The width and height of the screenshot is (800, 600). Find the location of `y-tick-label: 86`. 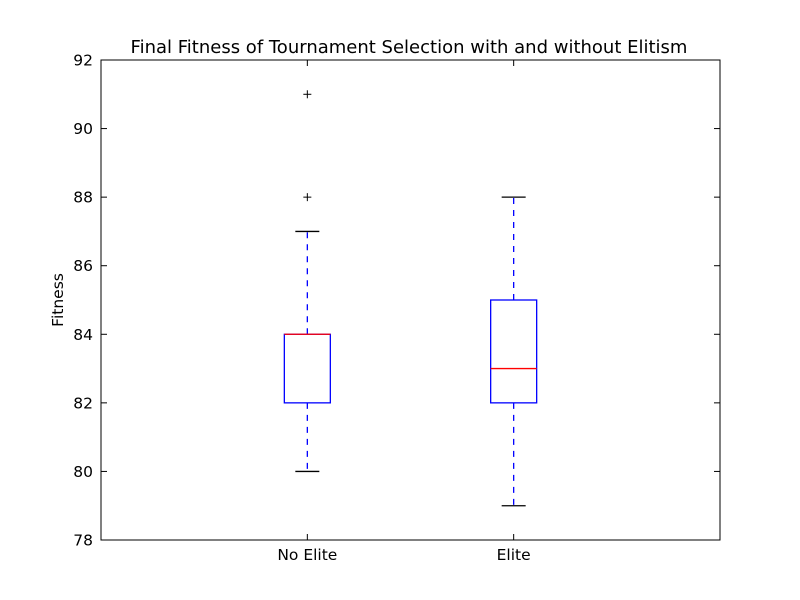

y-tick-label: 86 is located at coordinates (83, 266).